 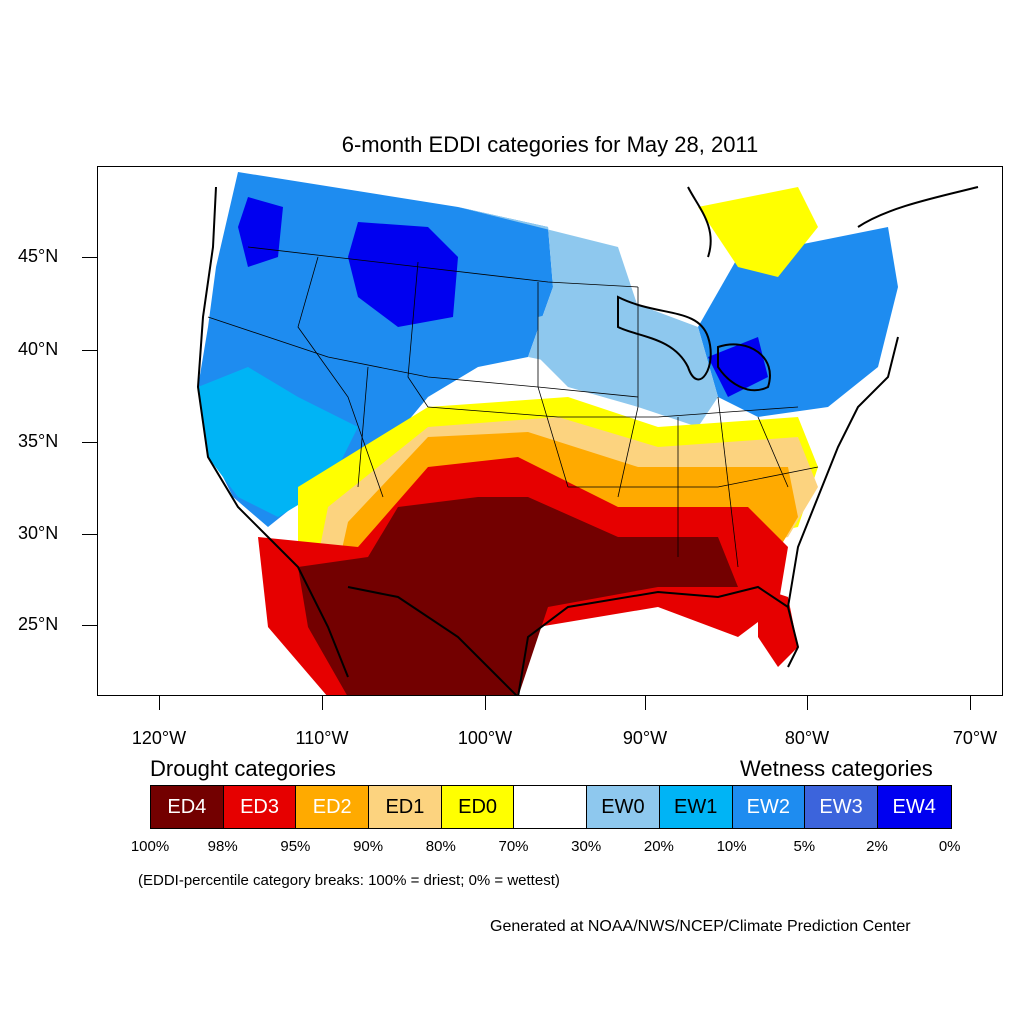 What do you see at coordinates (738, 367) in the screenshot?
I see `wet-ne-dark` at bounding box center [738, 367].